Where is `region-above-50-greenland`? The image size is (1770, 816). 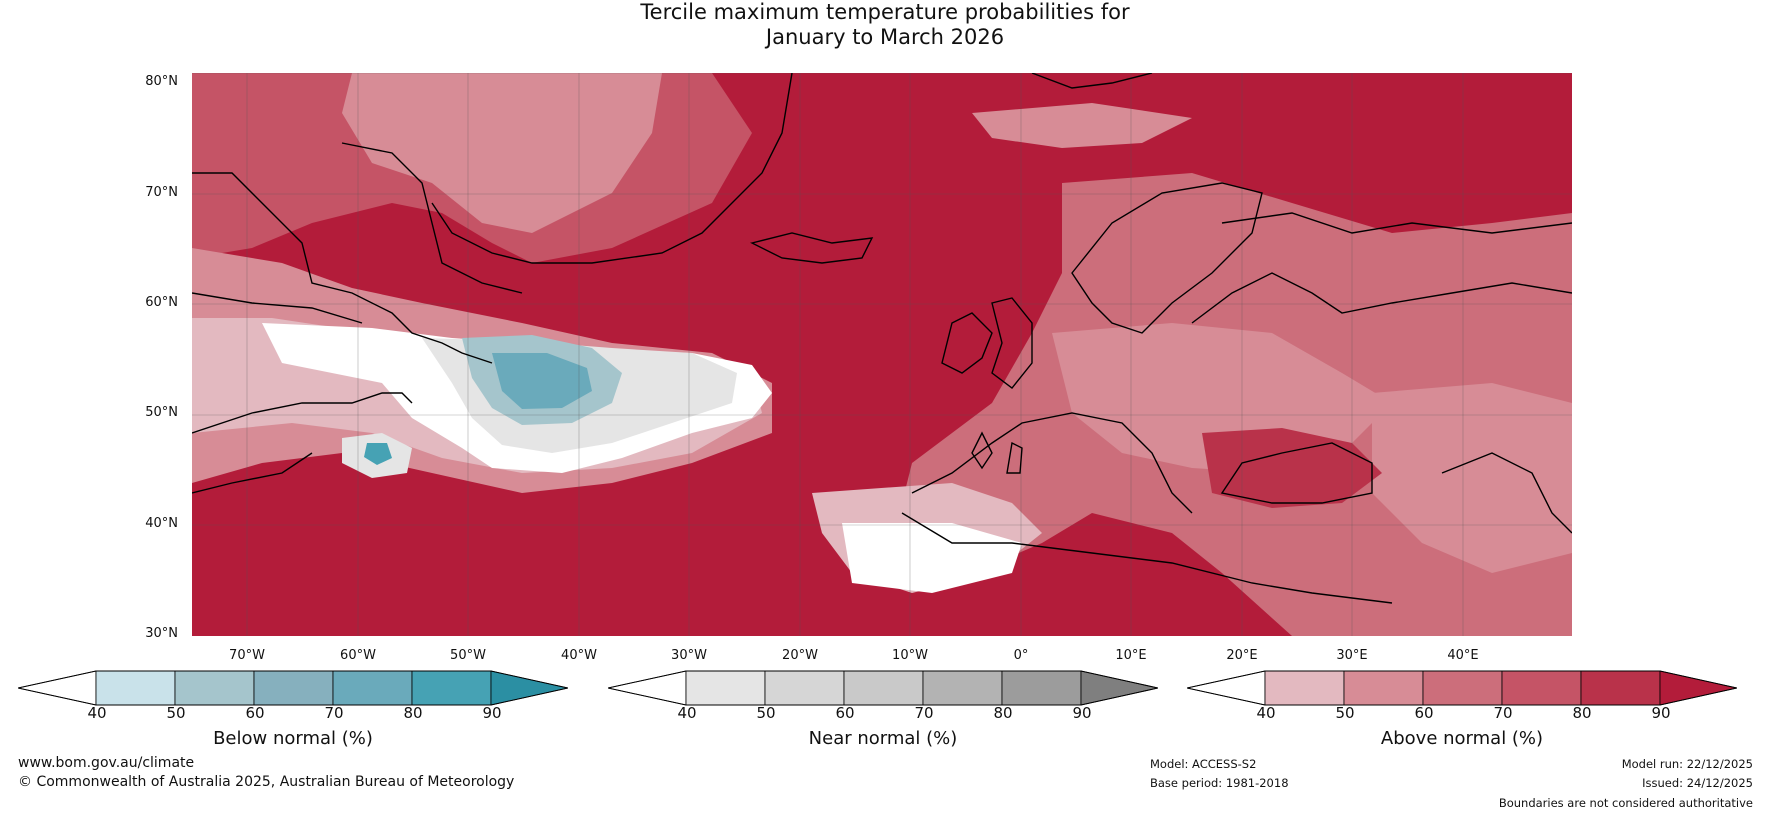 region-above-50-greenland is located at coordinates (502, 153).